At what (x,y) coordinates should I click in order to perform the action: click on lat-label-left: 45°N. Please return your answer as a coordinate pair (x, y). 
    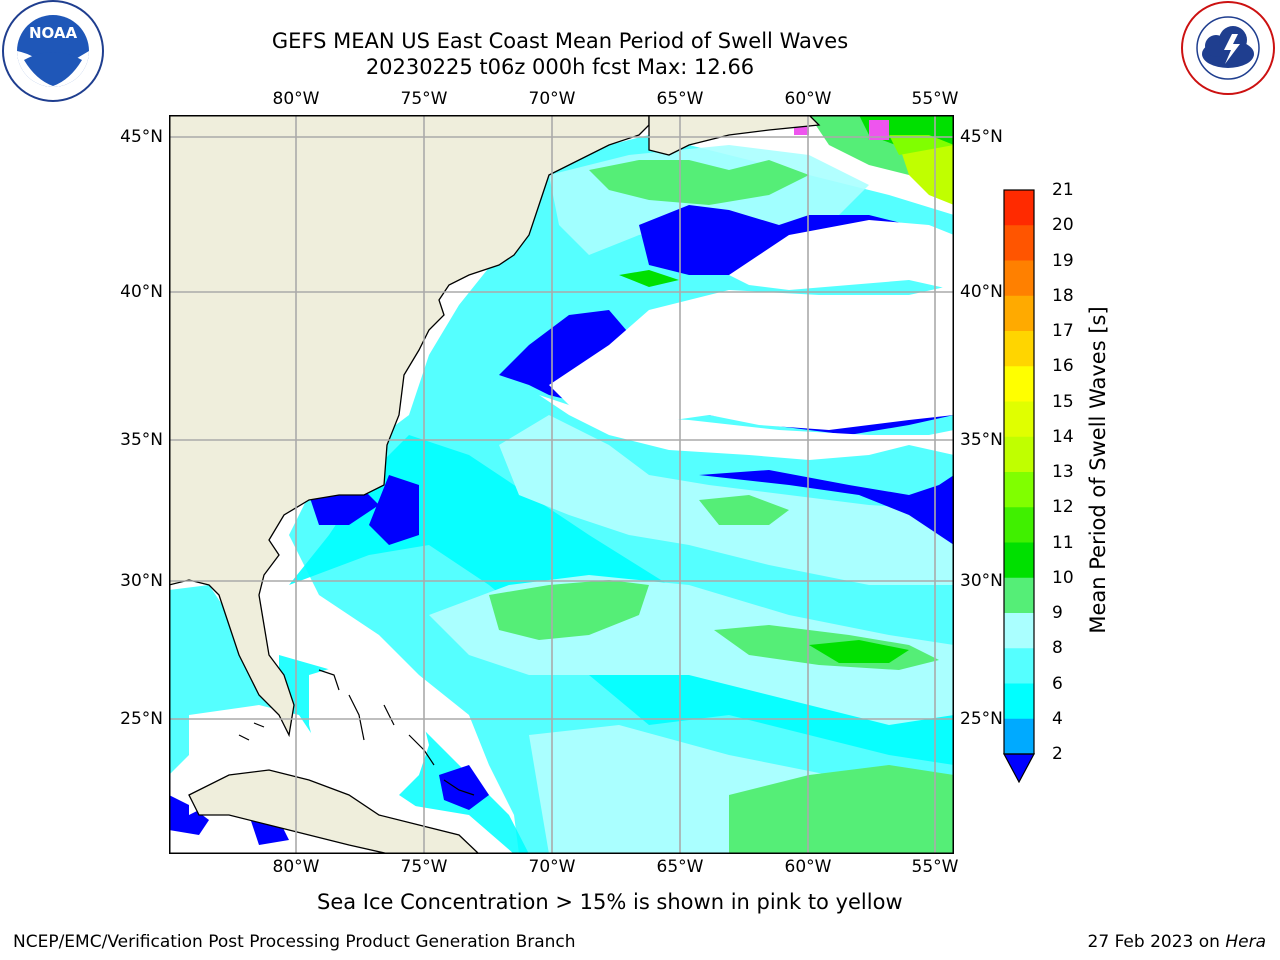
    Looking at the image, I should click on (141, 137).